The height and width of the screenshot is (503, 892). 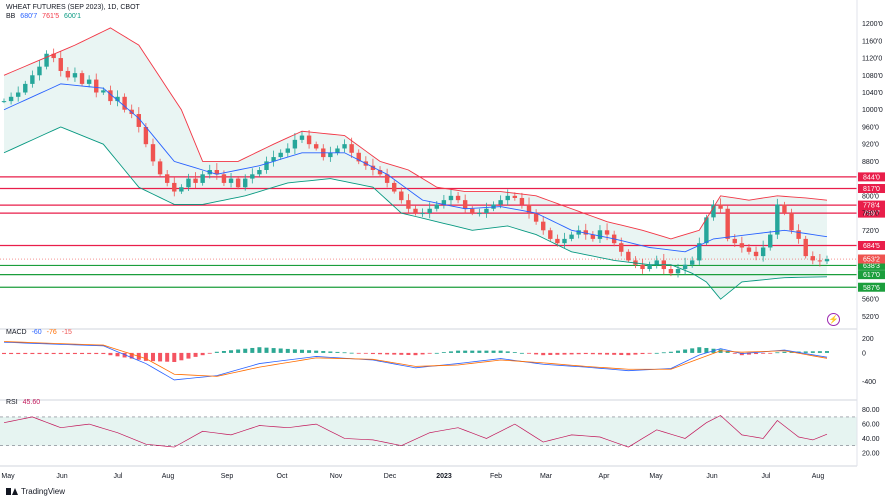 What do you see at coordinates (24, 402) in the screenshot?
I see `rsi-legend: RSI 45.60` at bounding box center [24, 402].